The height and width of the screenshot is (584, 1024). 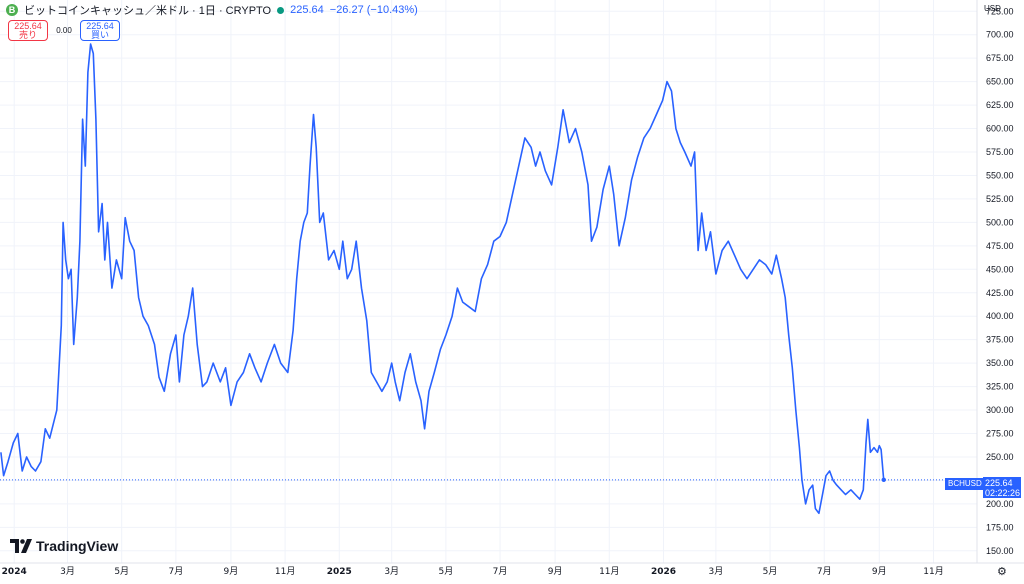 What do you see at coordinates (1000, 410) in the screenshot?
I see `y-tick-label: 300.00` at bounding box center [1000, 410].